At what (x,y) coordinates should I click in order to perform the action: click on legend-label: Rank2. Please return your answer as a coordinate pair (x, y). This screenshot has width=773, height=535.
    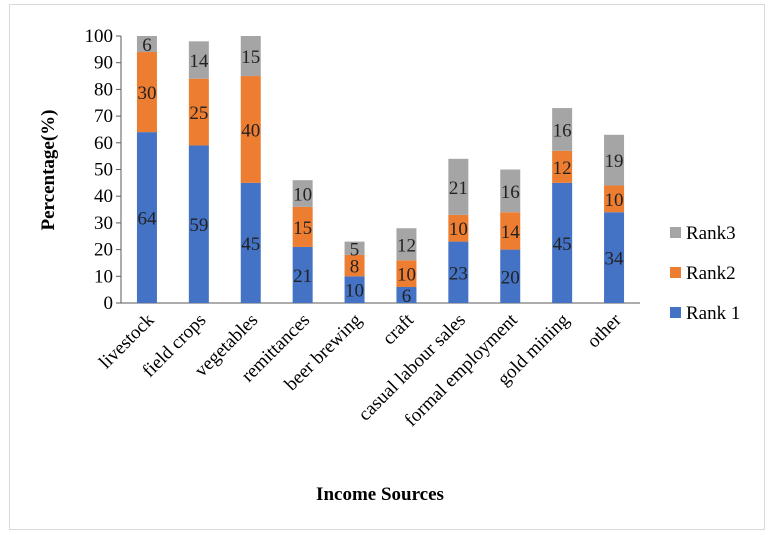
    Looking at the image, I should click on (711, 273).